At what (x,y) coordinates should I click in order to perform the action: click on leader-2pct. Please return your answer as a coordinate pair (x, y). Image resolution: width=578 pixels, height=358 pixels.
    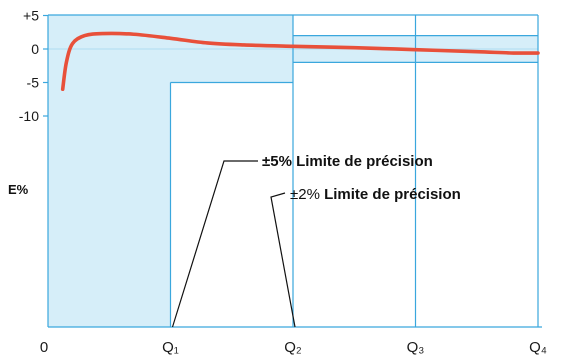
    Looking at the image, I should click on (283, 260).